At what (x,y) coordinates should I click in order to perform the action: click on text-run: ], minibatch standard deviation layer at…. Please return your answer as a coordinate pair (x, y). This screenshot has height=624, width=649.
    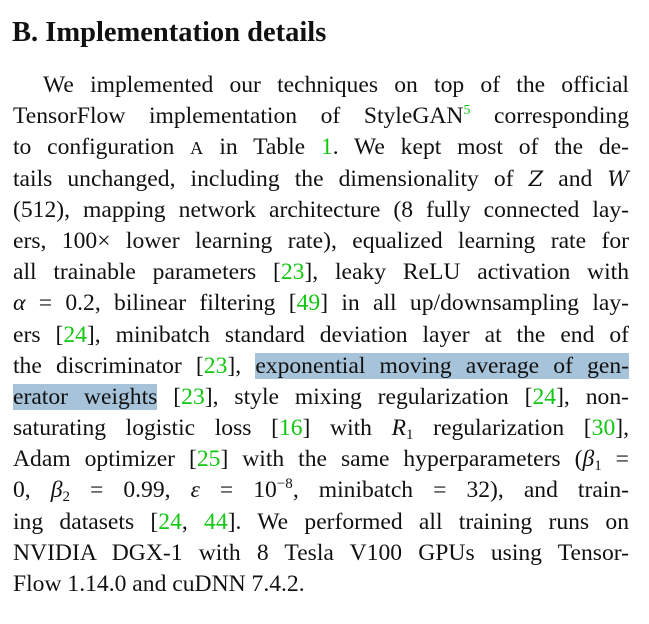
    Looking at the image, I should click on (357, 334).